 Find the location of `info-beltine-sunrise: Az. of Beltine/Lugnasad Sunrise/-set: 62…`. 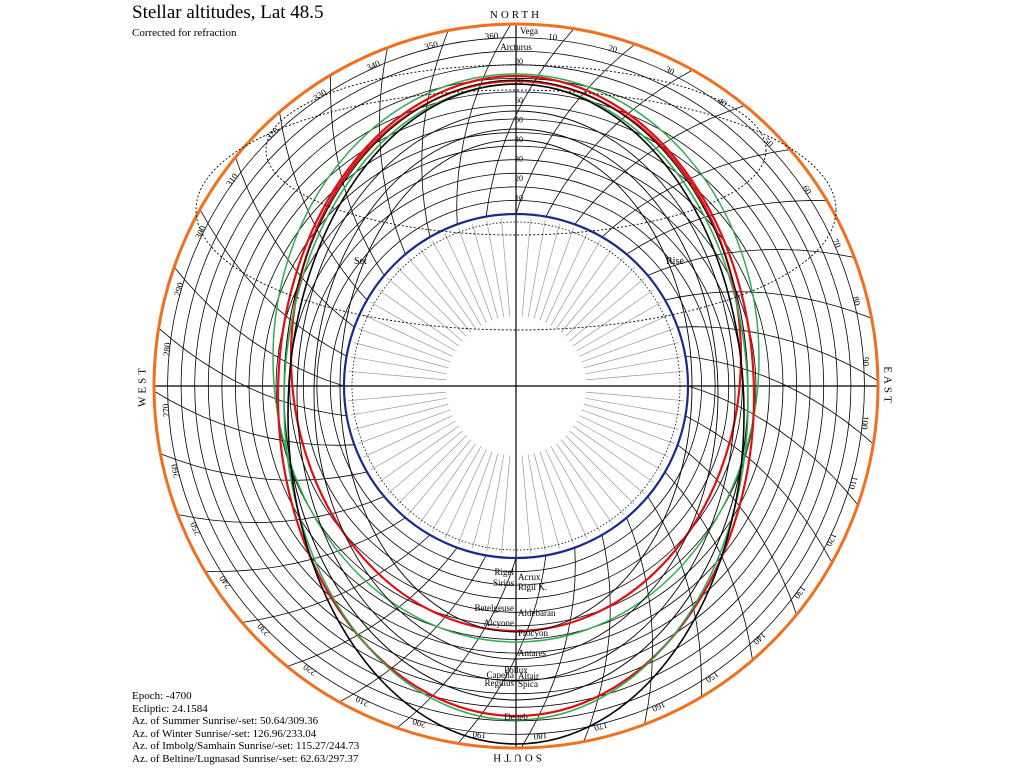

info-beltine-sunrise: Az. of Beltine/Lugnasad Sunrise/-set: 62… is located at coordinates (245, 758).